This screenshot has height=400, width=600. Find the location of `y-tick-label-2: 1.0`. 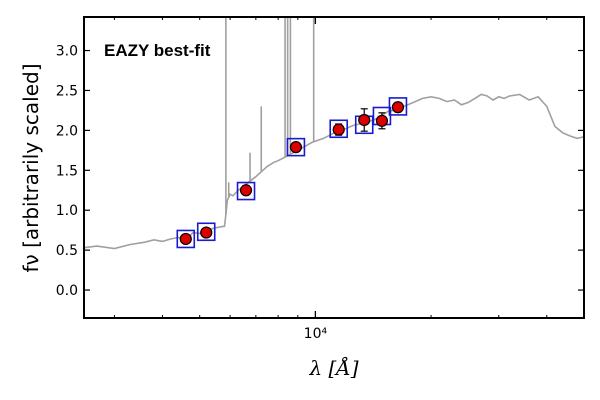

y-tick-label-2: 1.0 is located at coordinates (67, 211).